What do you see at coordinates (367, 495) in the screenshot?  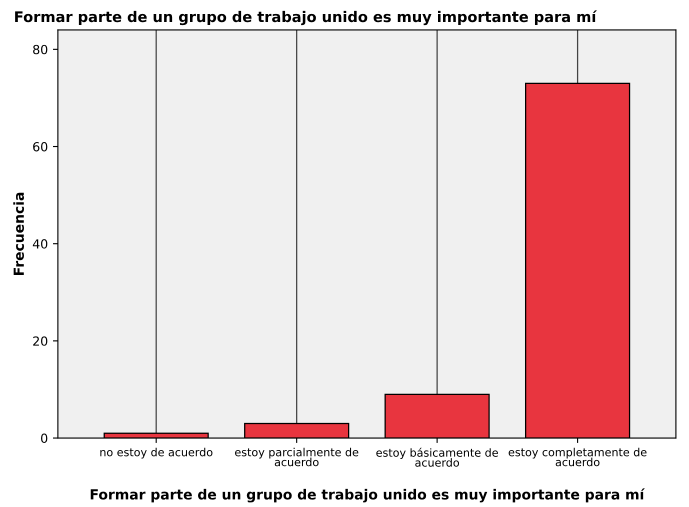 I see `x-axis-title: Formar parte de un grupo de trabajo unido es muy importante para mí` at bounding box center [367, 495].